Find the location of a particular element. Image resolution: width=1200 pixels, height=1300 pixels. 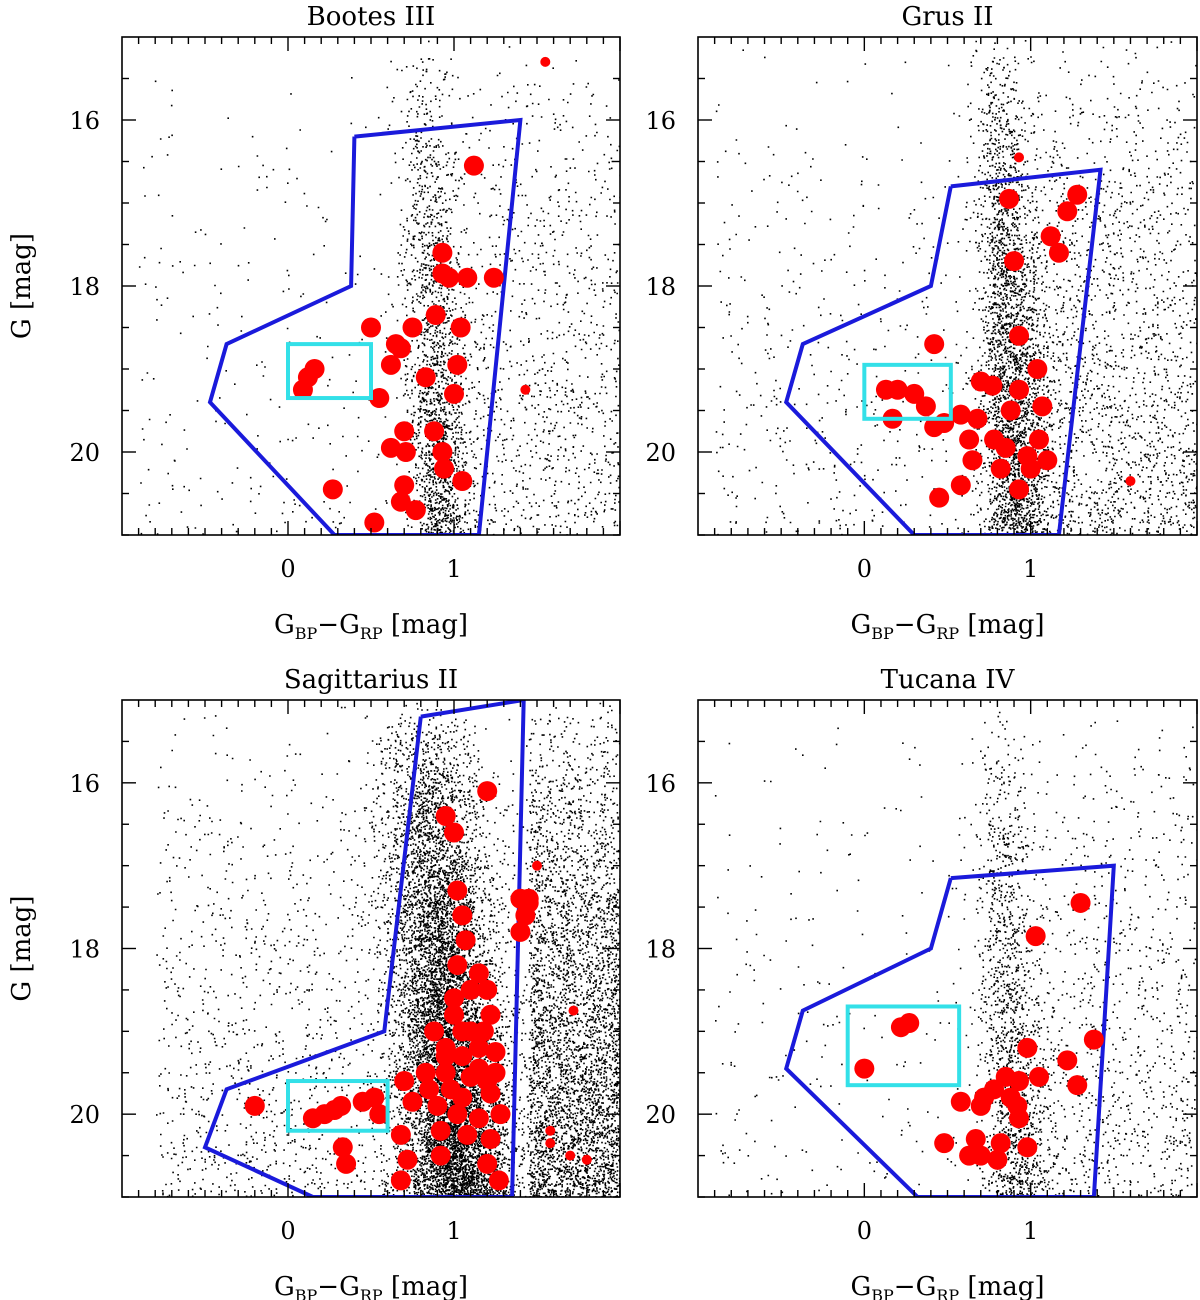

panel-title: Grus II is located at coordinates (947, 17).